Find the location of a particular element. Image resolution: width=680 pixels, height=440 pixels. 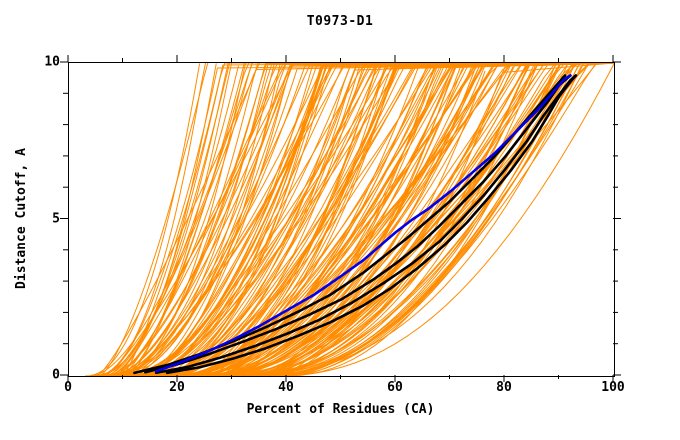

x-tick-label: 80 is located at coordinates (504, 387).